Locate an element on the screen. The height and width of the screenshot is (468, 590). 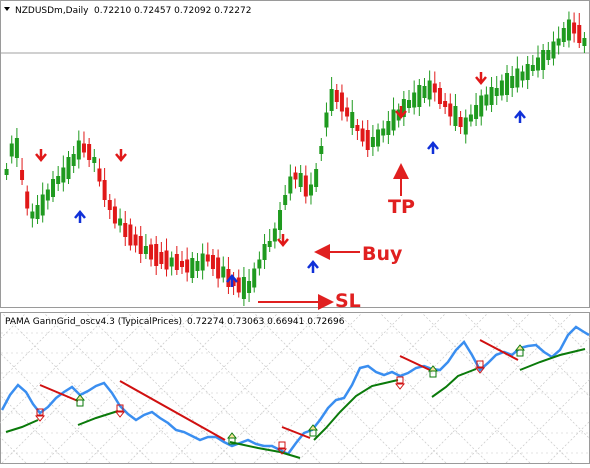
ohlc-values: 0.72210 0.72457 0.72092 0.72272 is located at coordinates (172, 11).